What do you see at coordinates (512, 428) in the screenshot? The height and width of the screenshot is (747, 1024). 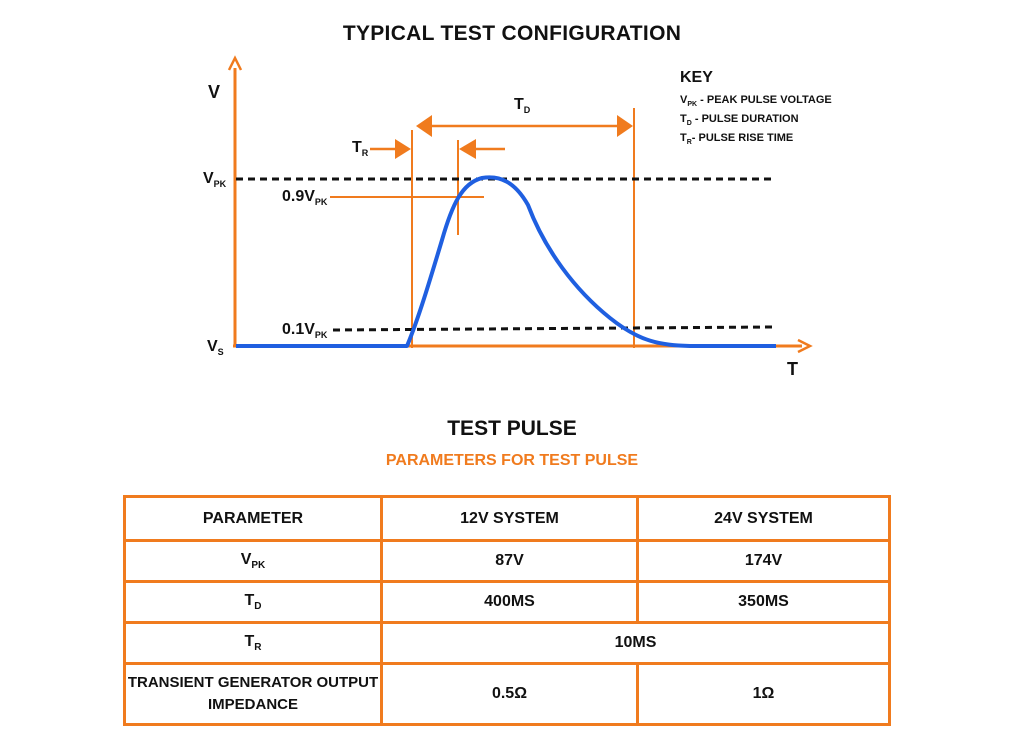 I see `table-title: TEST PULSE` at bounding box center [512, 428].